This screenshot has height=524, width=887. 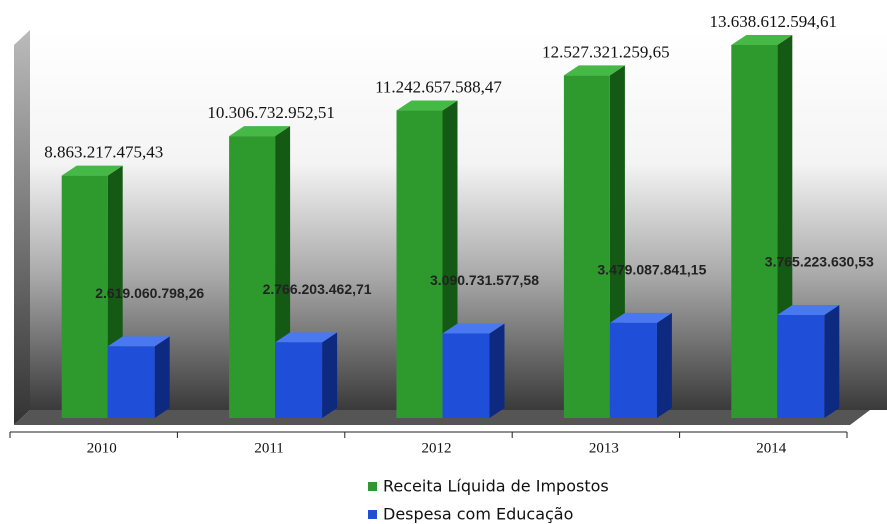 I want to click on x-tick-label: 2012, so click(x=437, y=448).